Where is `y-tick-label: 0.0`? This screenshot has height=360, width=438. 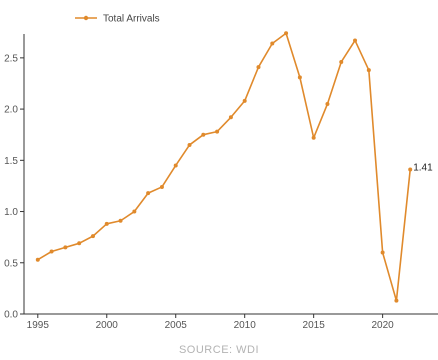 y-tick-label: 0.0 is located at coordinates (11, 315).